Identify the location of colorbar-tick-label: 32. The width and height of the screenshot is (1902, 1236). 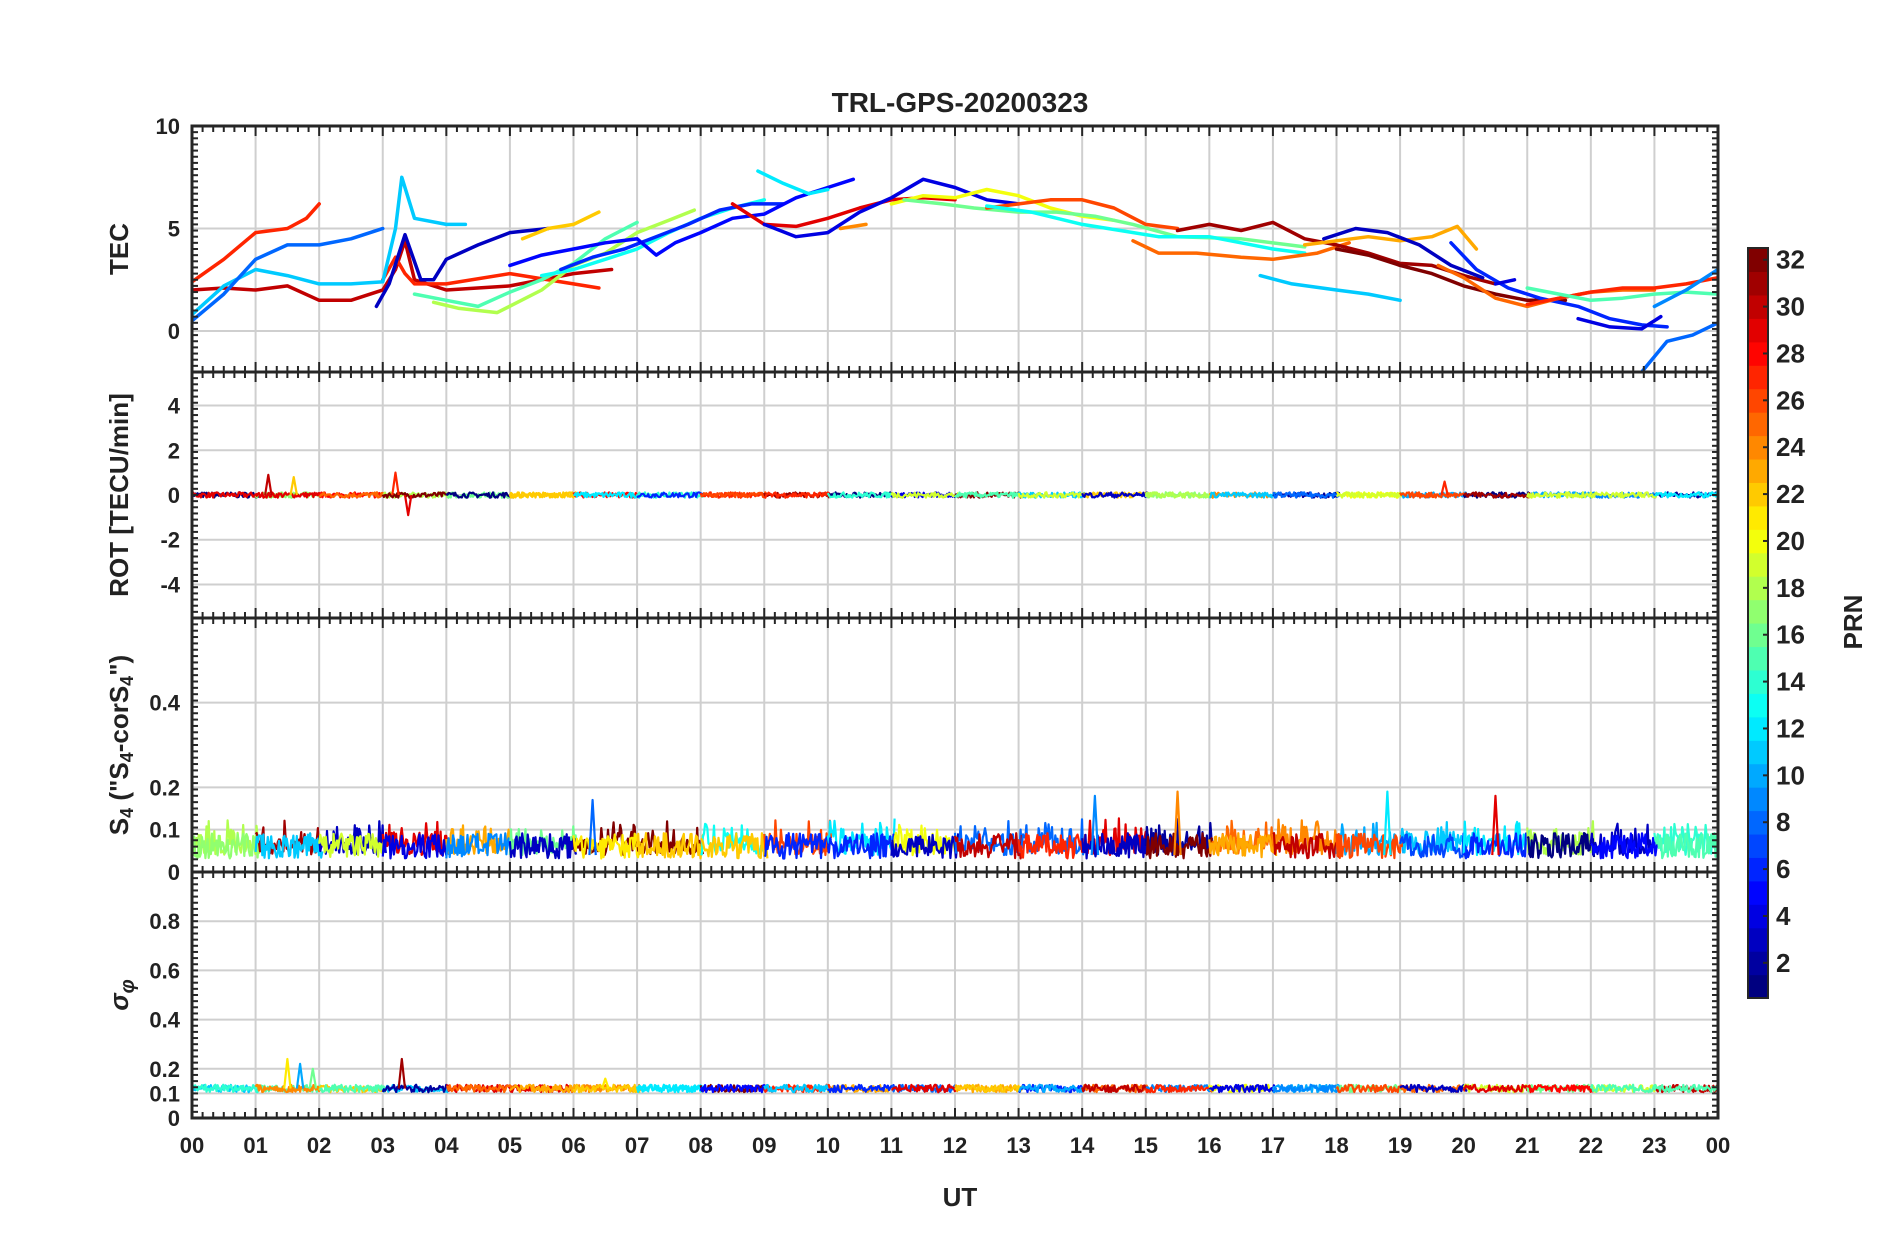
(1790, 260).